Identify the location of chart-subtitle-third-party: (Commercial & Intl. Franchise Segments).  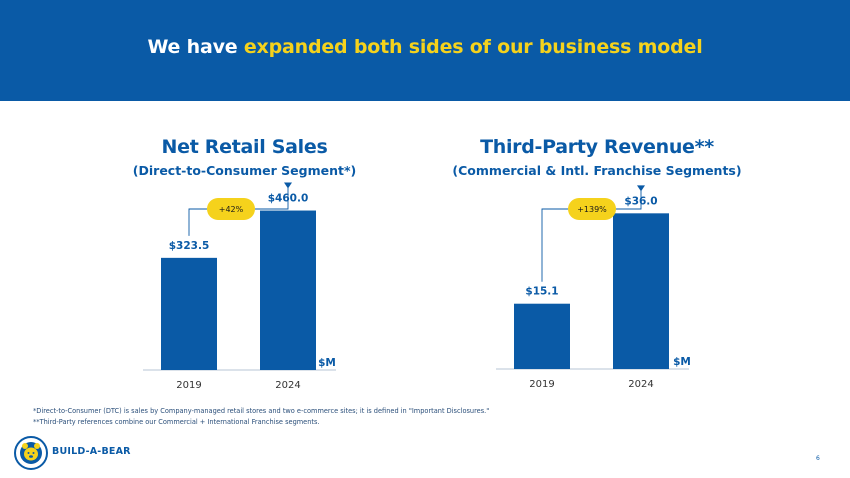
(597, 170).